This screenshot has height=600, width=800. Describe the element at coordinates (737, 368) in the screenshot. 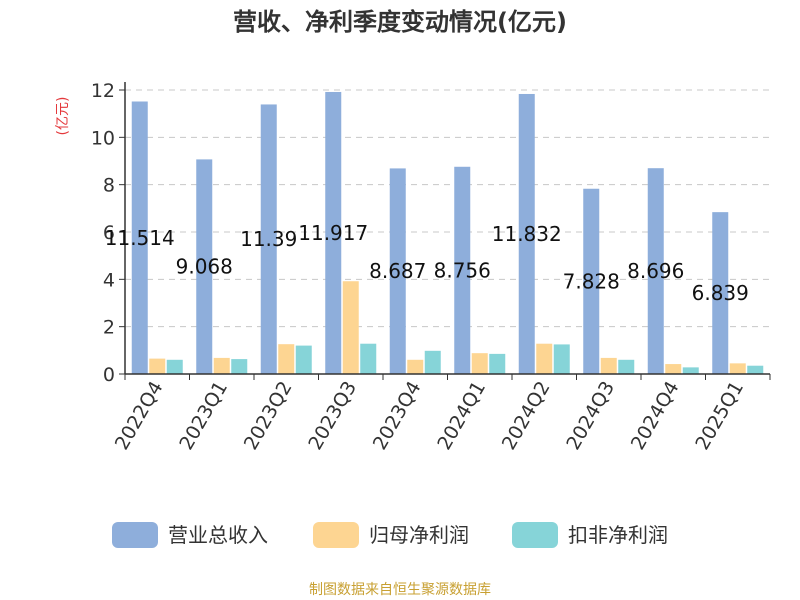

I see `bar-s1-2025Q1` at that location.